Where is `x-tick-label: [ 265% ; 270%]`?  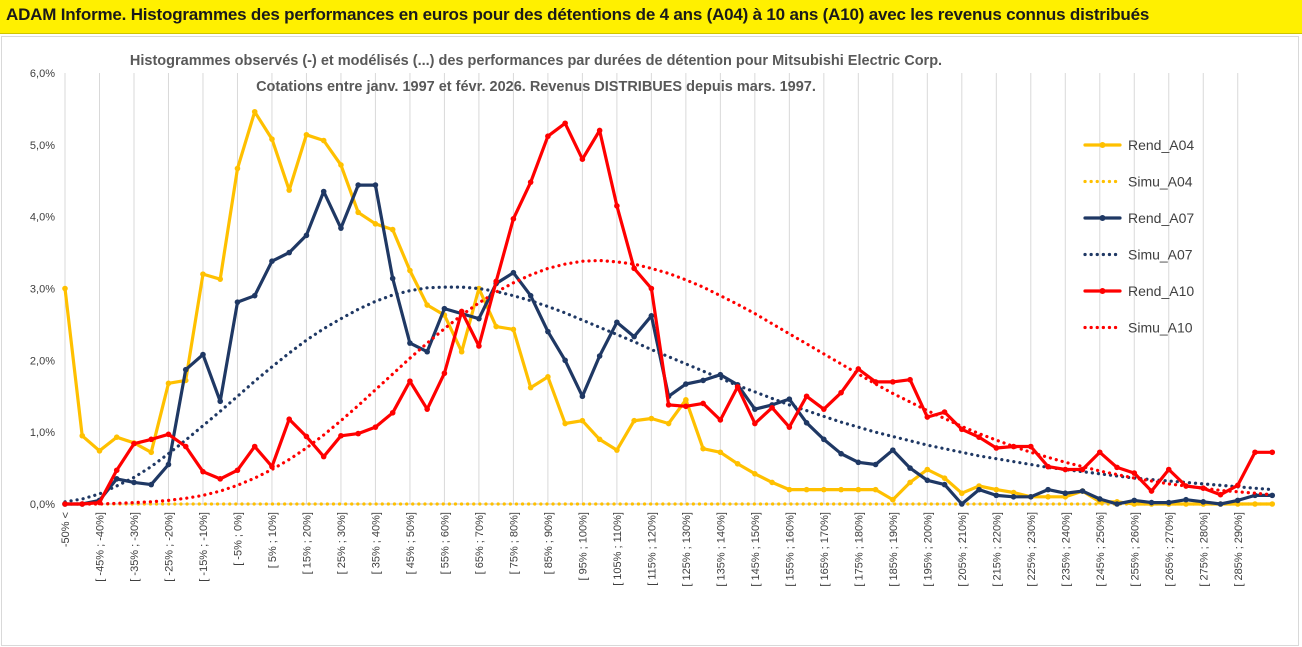
x-tick-label: [ 265% ; 270%] is located at coordinates (1170, 549).